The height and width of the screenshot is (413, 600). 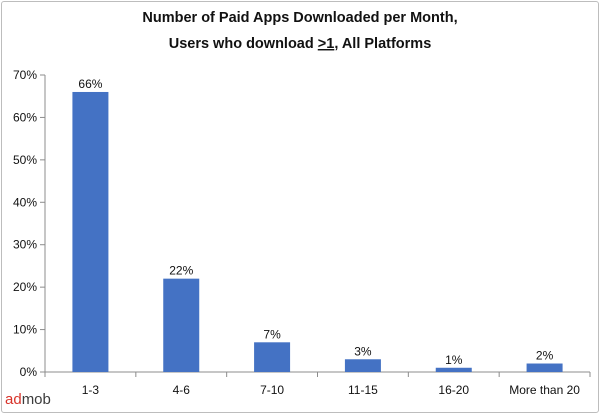 What do you see at coordinates (363, 351) in the screenshot?
I see `data-label: 3%` at bounding box center [363, 351].